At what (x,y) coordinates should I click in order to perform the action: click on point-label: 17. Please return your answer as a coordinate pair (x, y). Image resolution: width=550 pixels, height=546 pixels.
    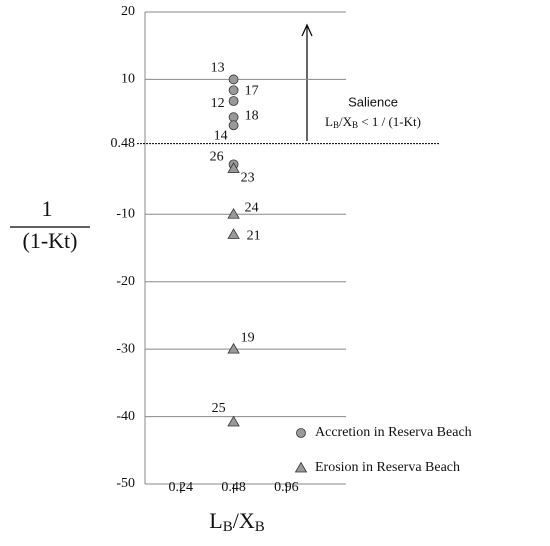
    Looking at the image, I should click on (252, 90).